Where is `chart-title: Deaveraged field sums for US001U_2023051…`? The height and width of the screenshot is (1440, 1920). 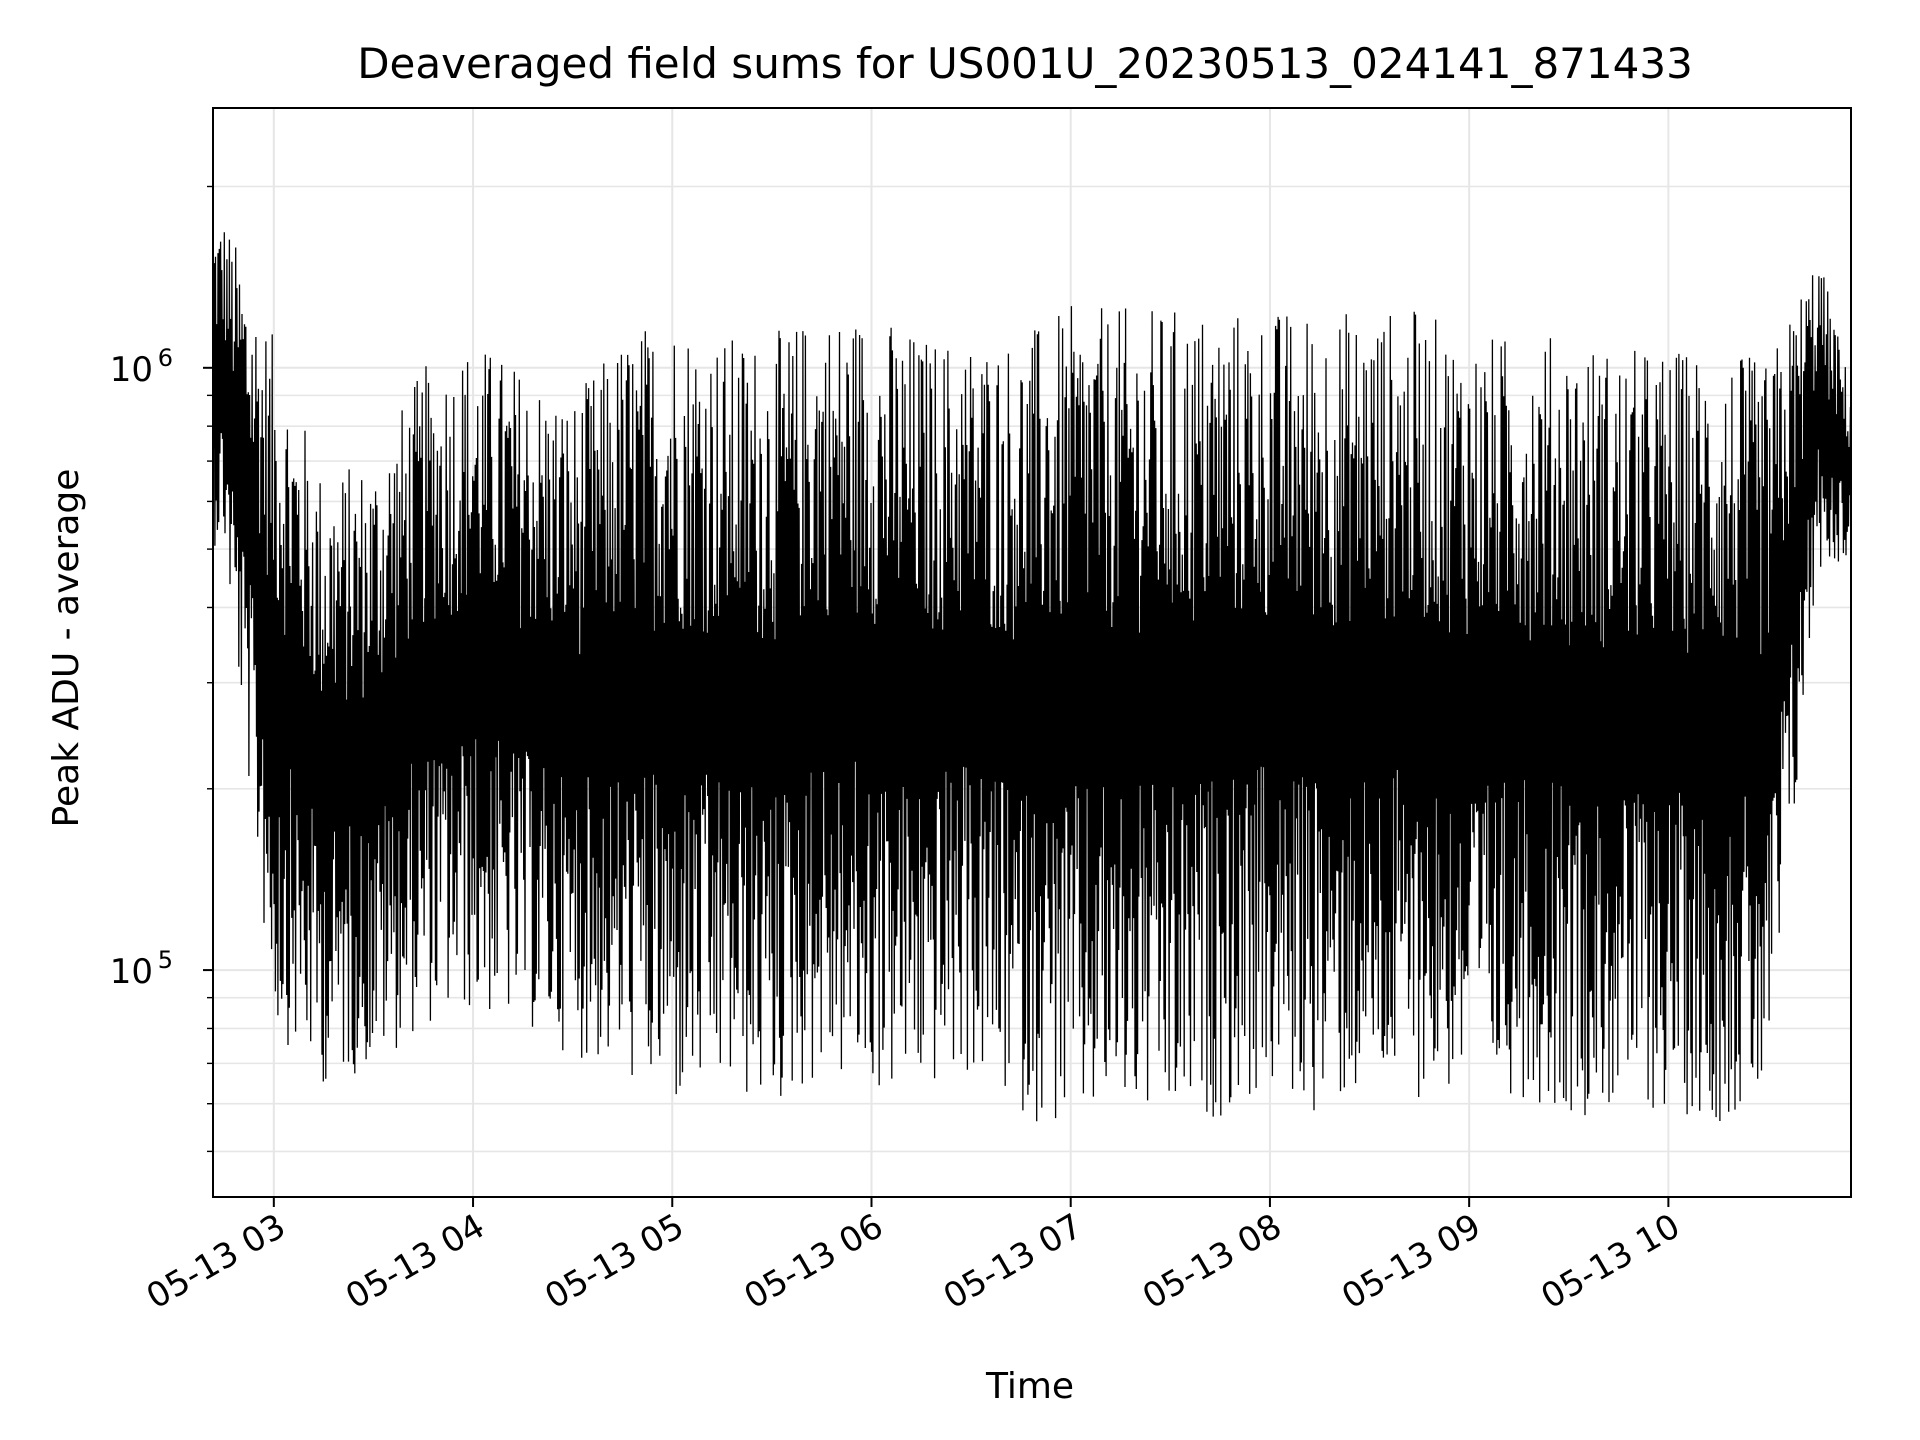
chart-title: Deaveraged field sums for US001U_2023051… is located at coordinates (1025, 63).